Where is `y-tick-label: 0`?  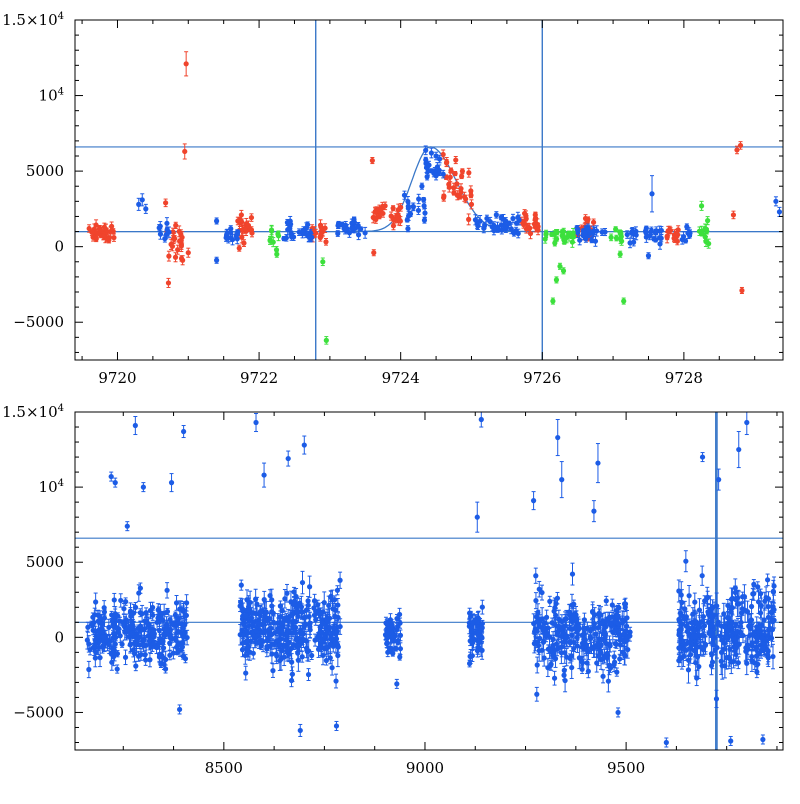
y-tick-label: 0 is located at coordinates (59, 247).